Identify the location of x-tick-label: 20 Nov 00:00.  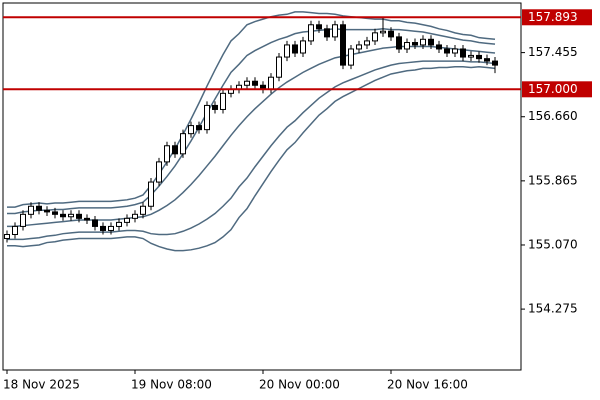
(299, 385).